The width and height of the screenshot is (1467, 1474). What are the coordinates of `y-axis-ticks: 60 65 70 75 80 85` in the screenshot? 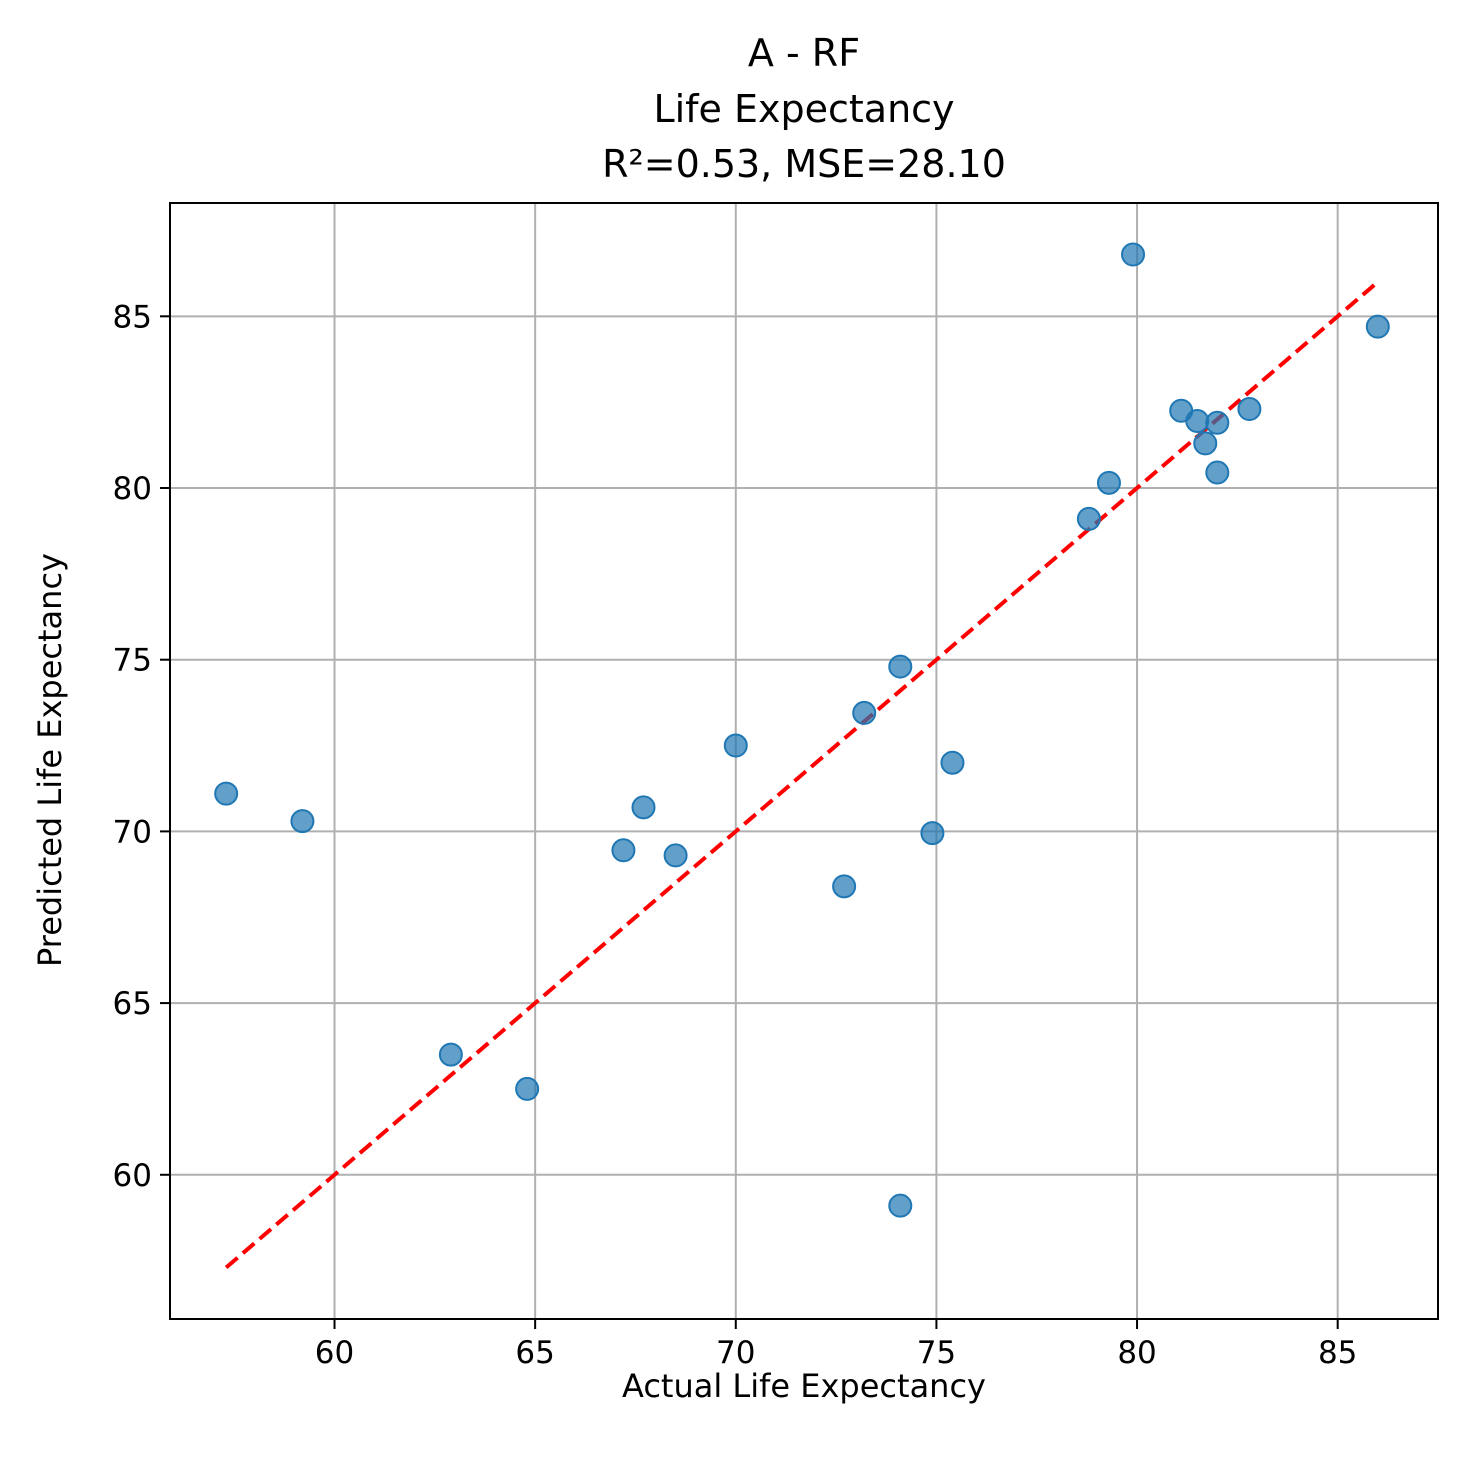 It's located at (141, 746).